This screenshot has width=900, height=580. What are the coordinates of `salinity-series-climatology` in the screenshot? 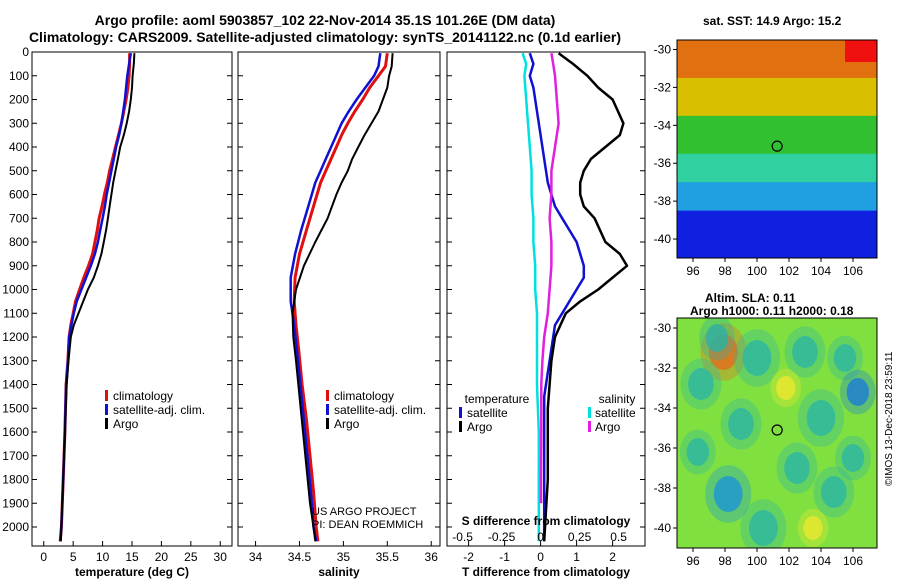 It's located at (340, 297).